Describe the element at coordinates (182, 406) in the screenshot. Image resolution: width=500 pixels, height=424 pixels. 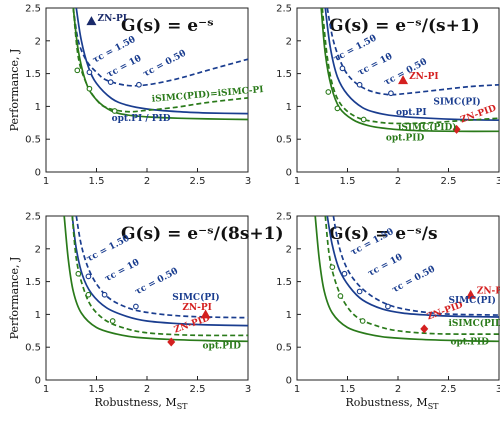
I see `x-axis-label-sub: ST` at that location.